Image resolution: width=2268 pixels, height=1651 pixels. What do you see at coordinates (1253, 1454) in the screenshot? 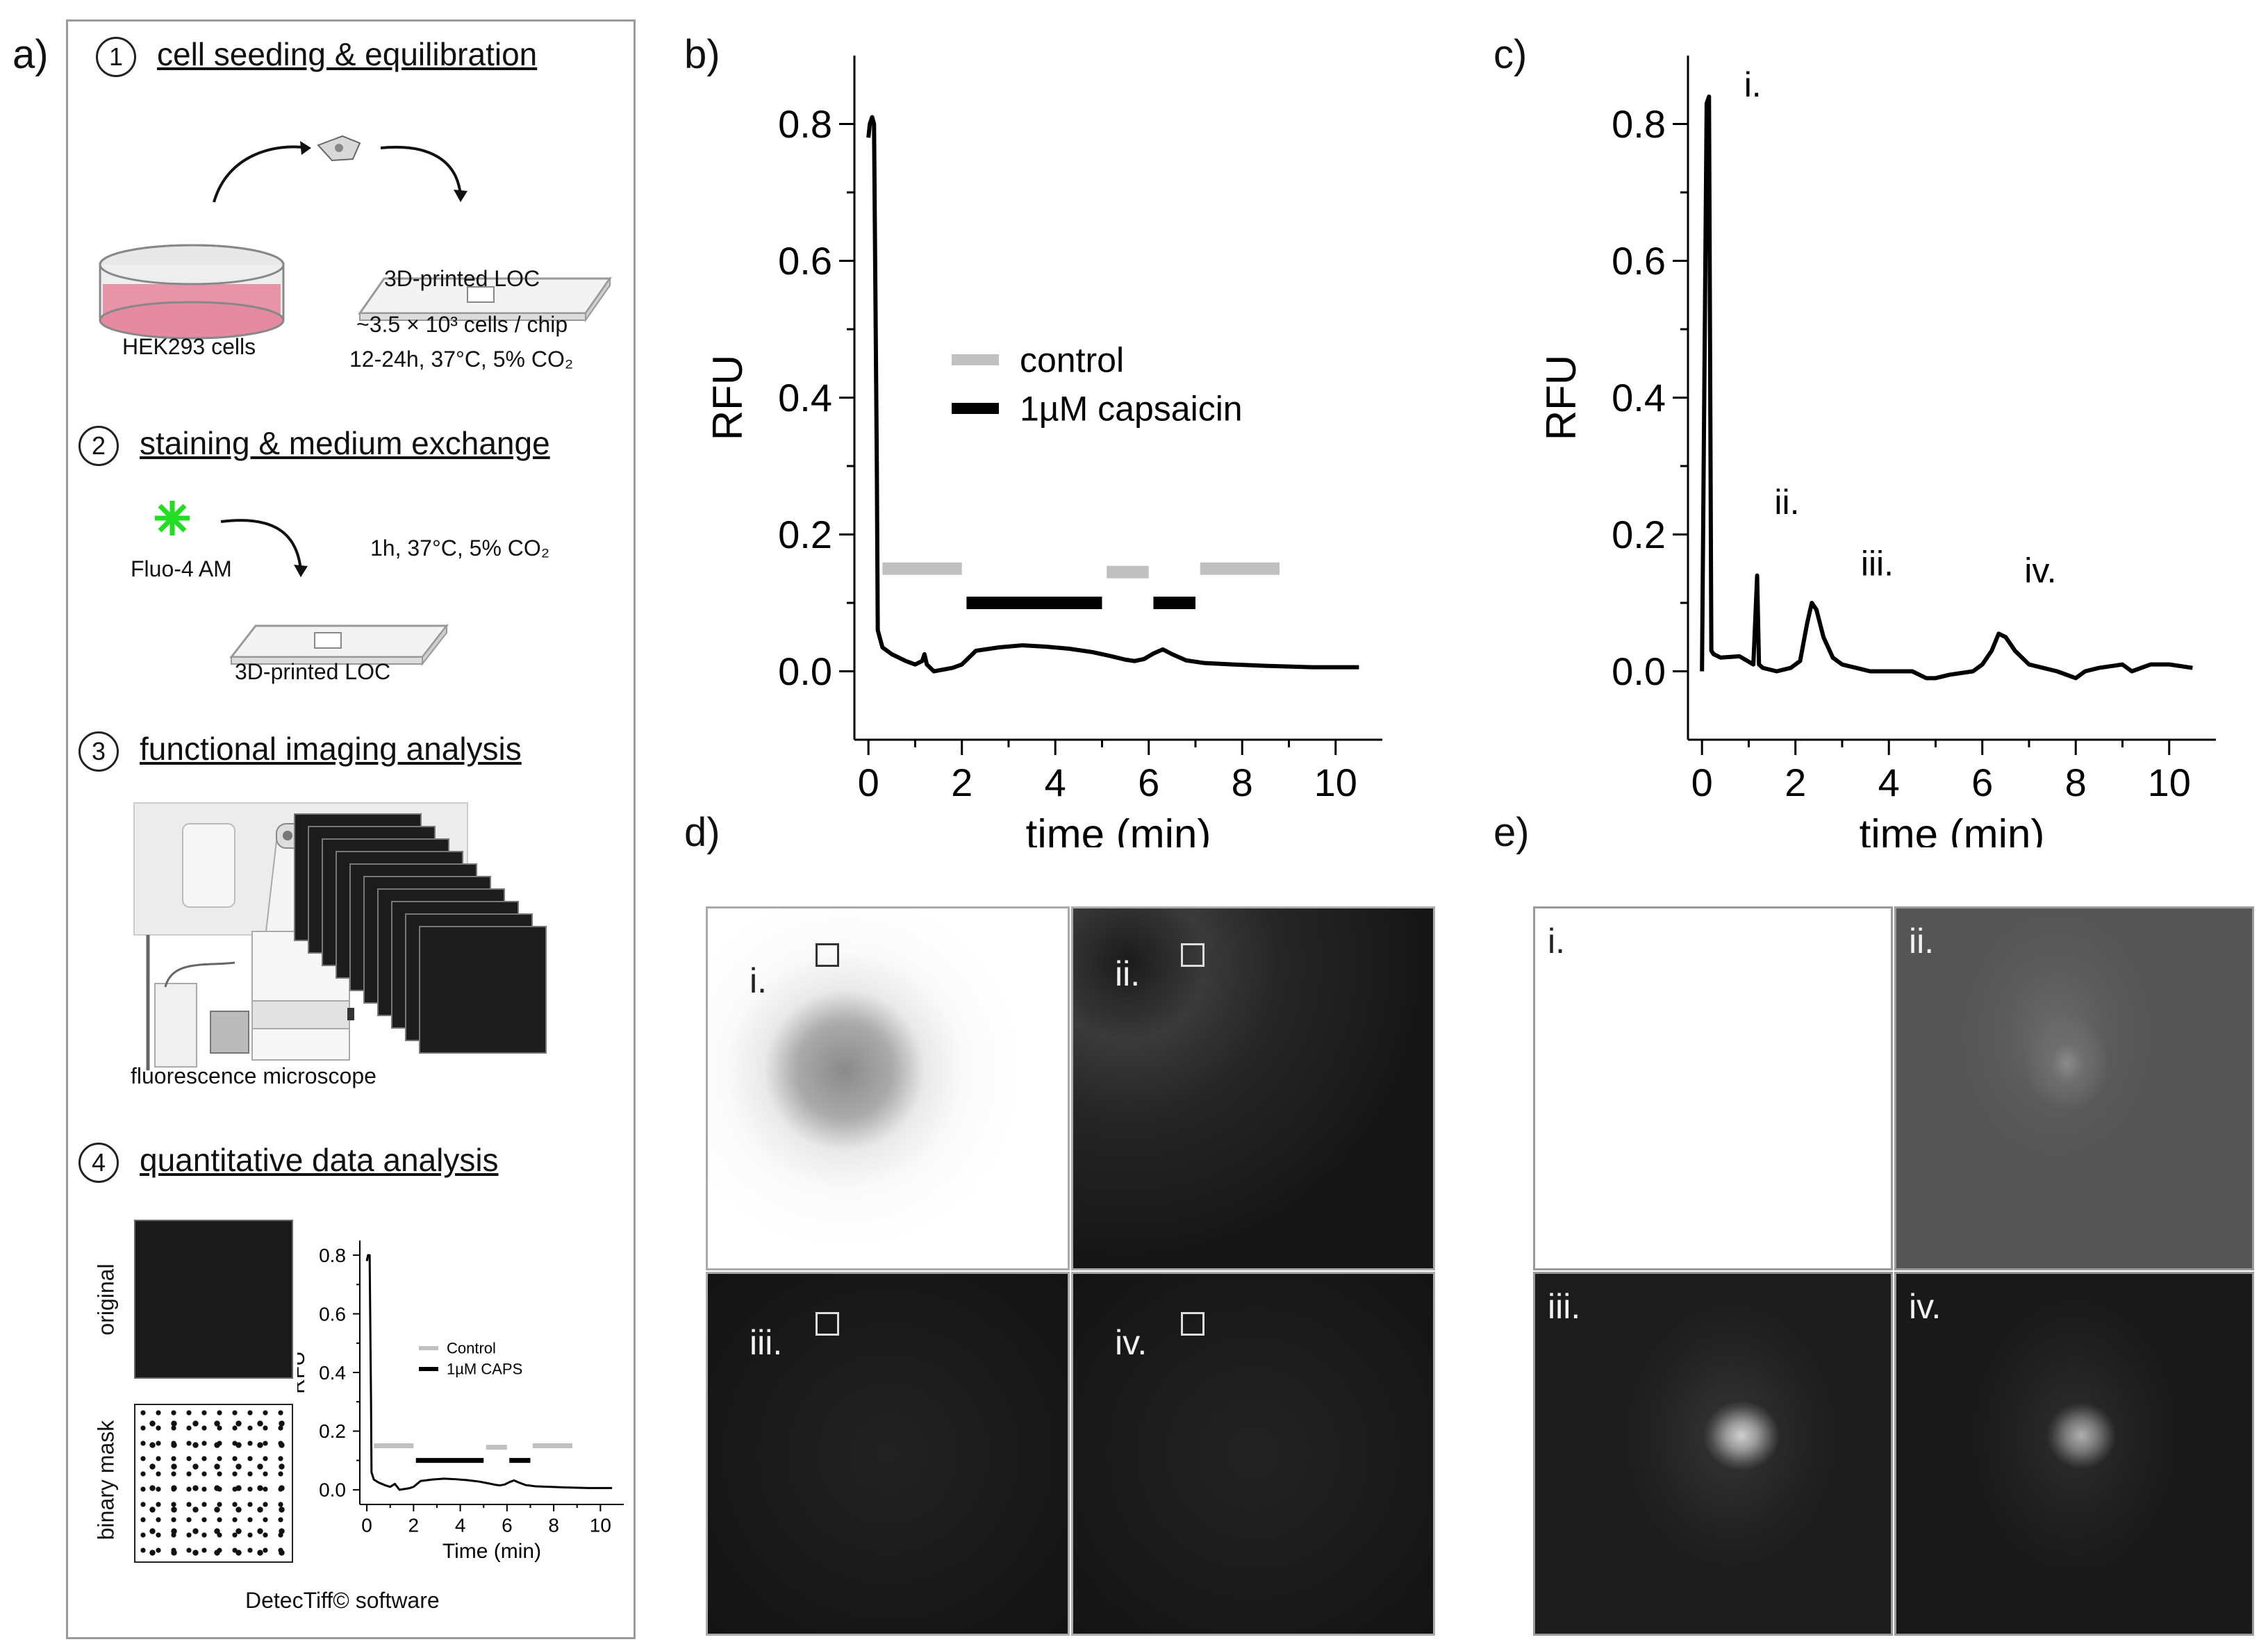
I see `image-d-iv: iv.` at bounding box center [1253, 1454].